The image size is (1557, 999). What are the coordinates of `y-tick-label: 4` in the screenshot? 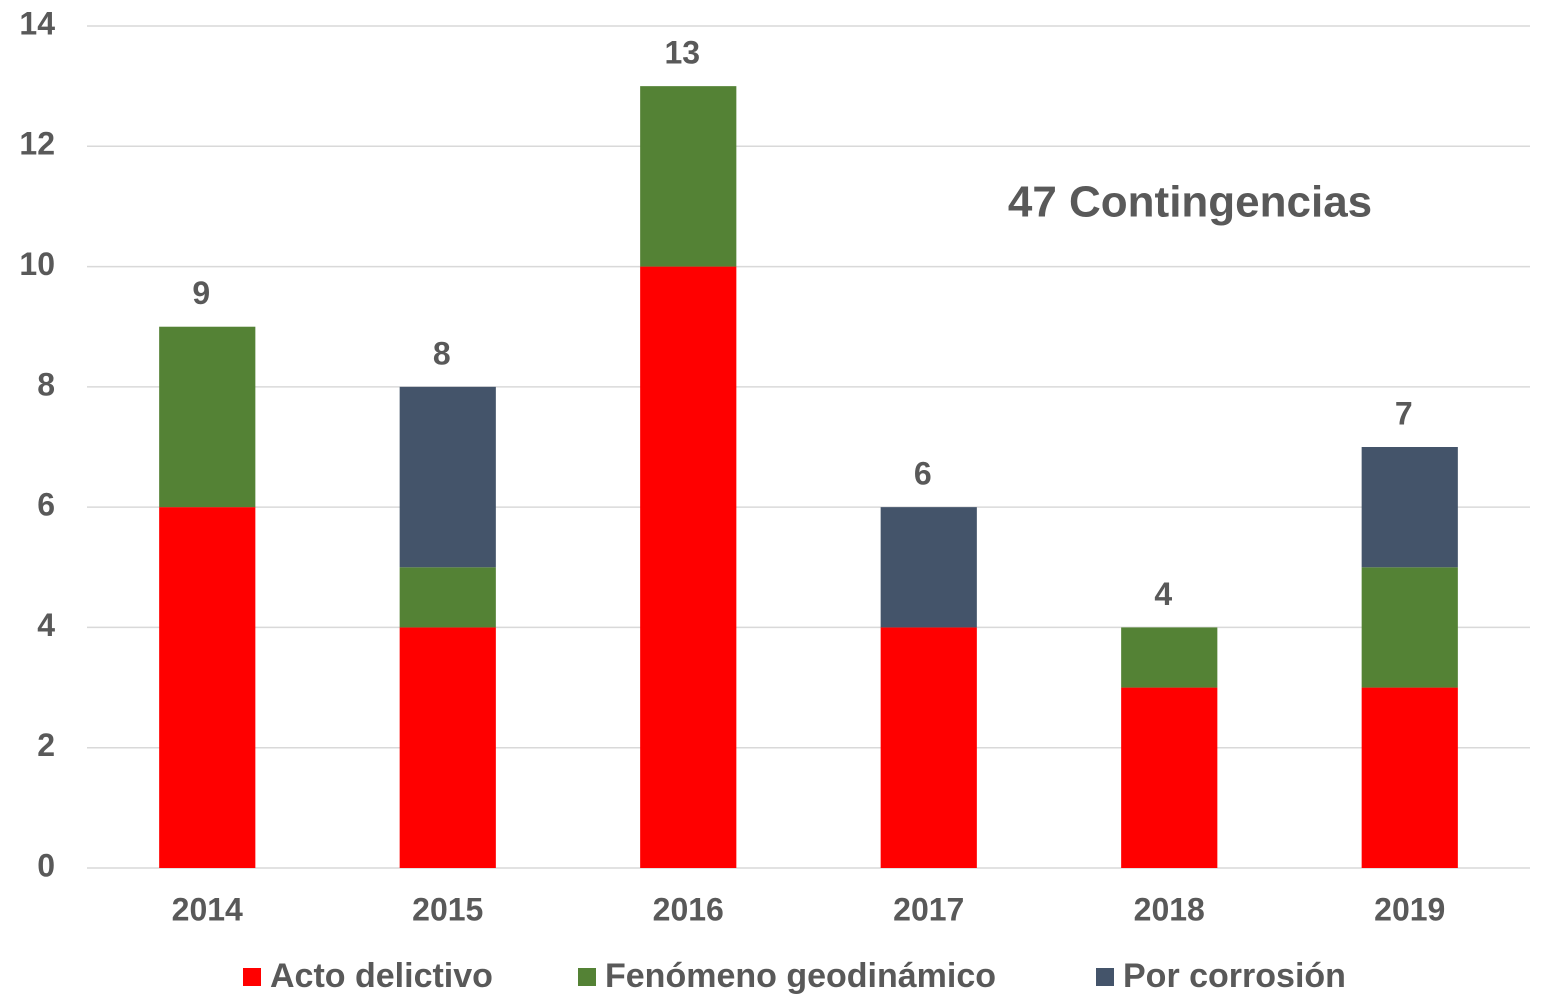 It's located at (46, 625).